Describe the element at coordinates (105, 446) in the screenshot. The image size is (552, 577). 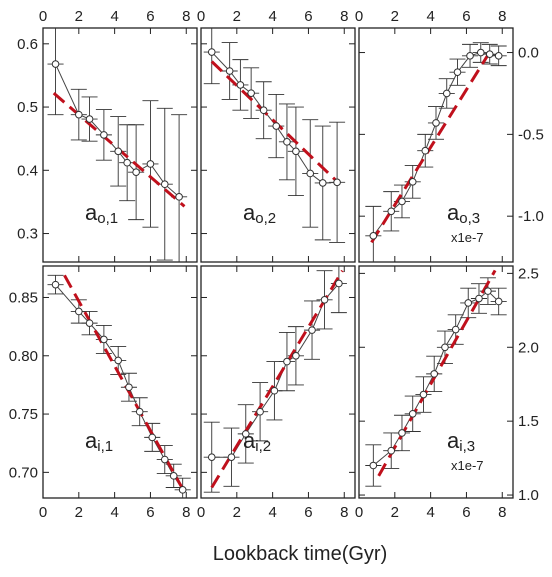
I see `panel-label-sub: i,1` at that location.